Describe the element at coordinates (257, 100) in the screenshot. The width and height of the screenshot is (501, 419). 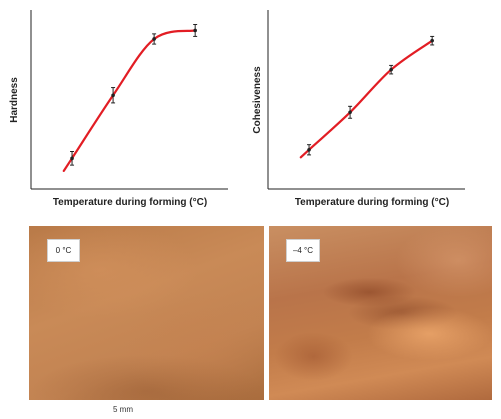
I see `cohesiveness-y-label: Cohesiveness` at that location.